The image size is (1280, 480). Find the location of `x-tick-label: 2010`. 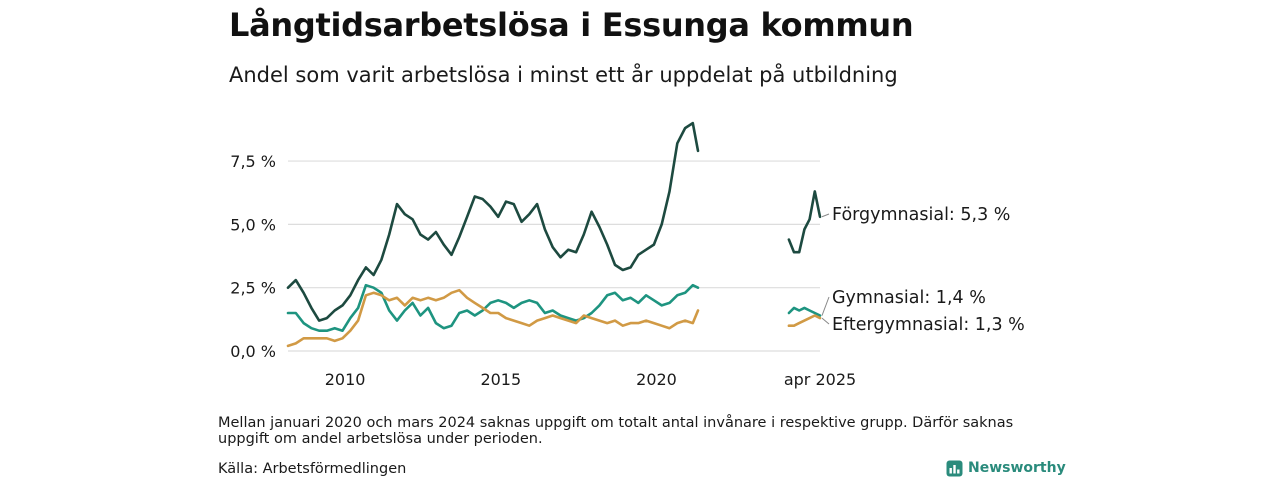

x-tick-label: 2010 is located at coordinates (345, 379).